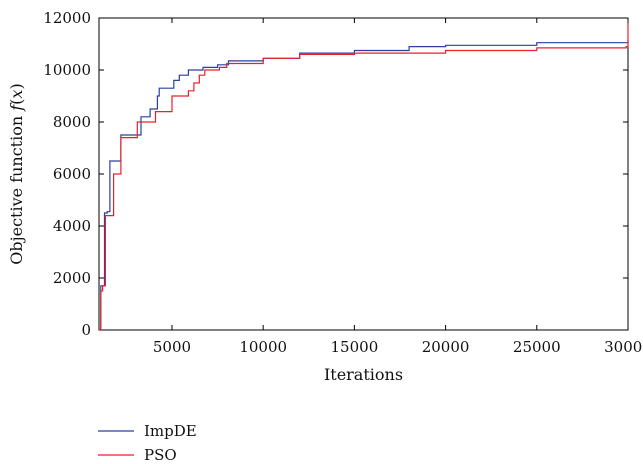 The height and width of the screenshot is (464, 643). I want to click on x-tick-label: 20000, so click(446, 347).